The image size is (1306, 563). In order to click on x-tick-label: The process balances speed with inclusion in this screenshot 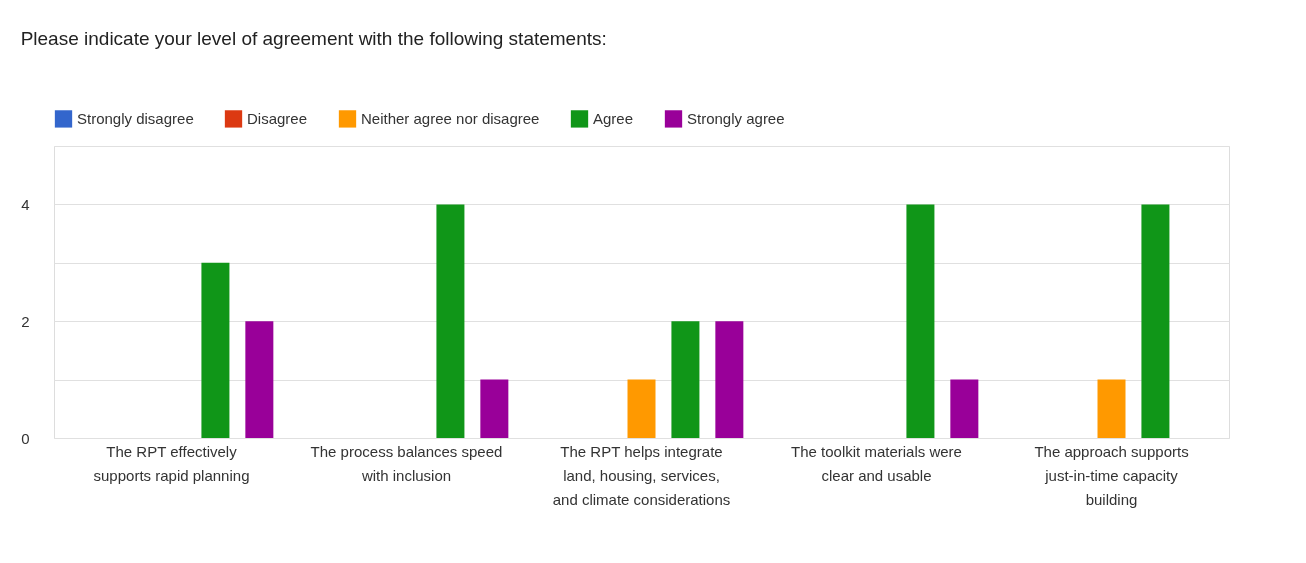, I will do `click(406, 463)`.